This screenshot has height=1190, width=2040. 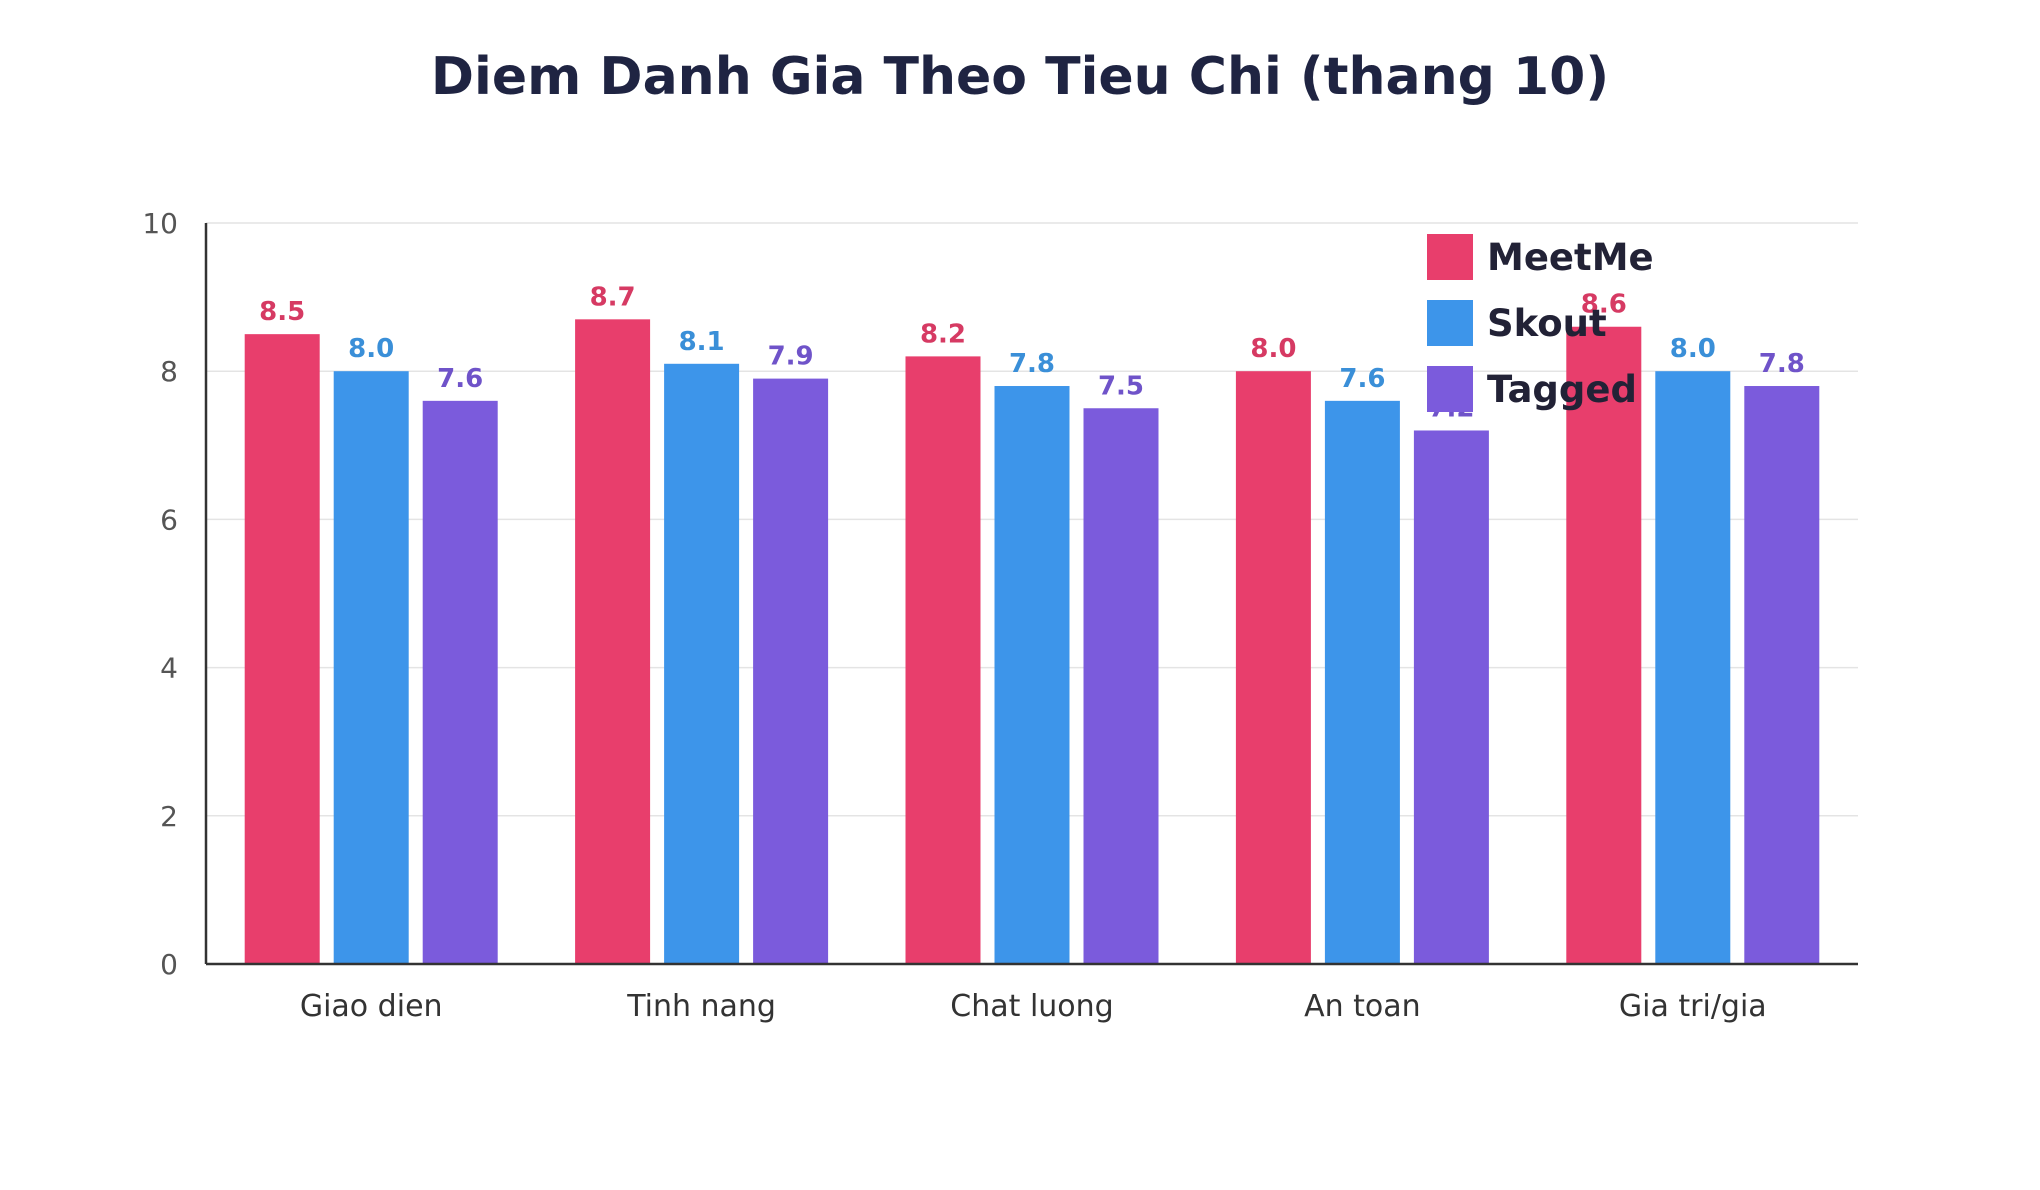 I want to click on data-label: 7.9, so click(x=791, y=357).